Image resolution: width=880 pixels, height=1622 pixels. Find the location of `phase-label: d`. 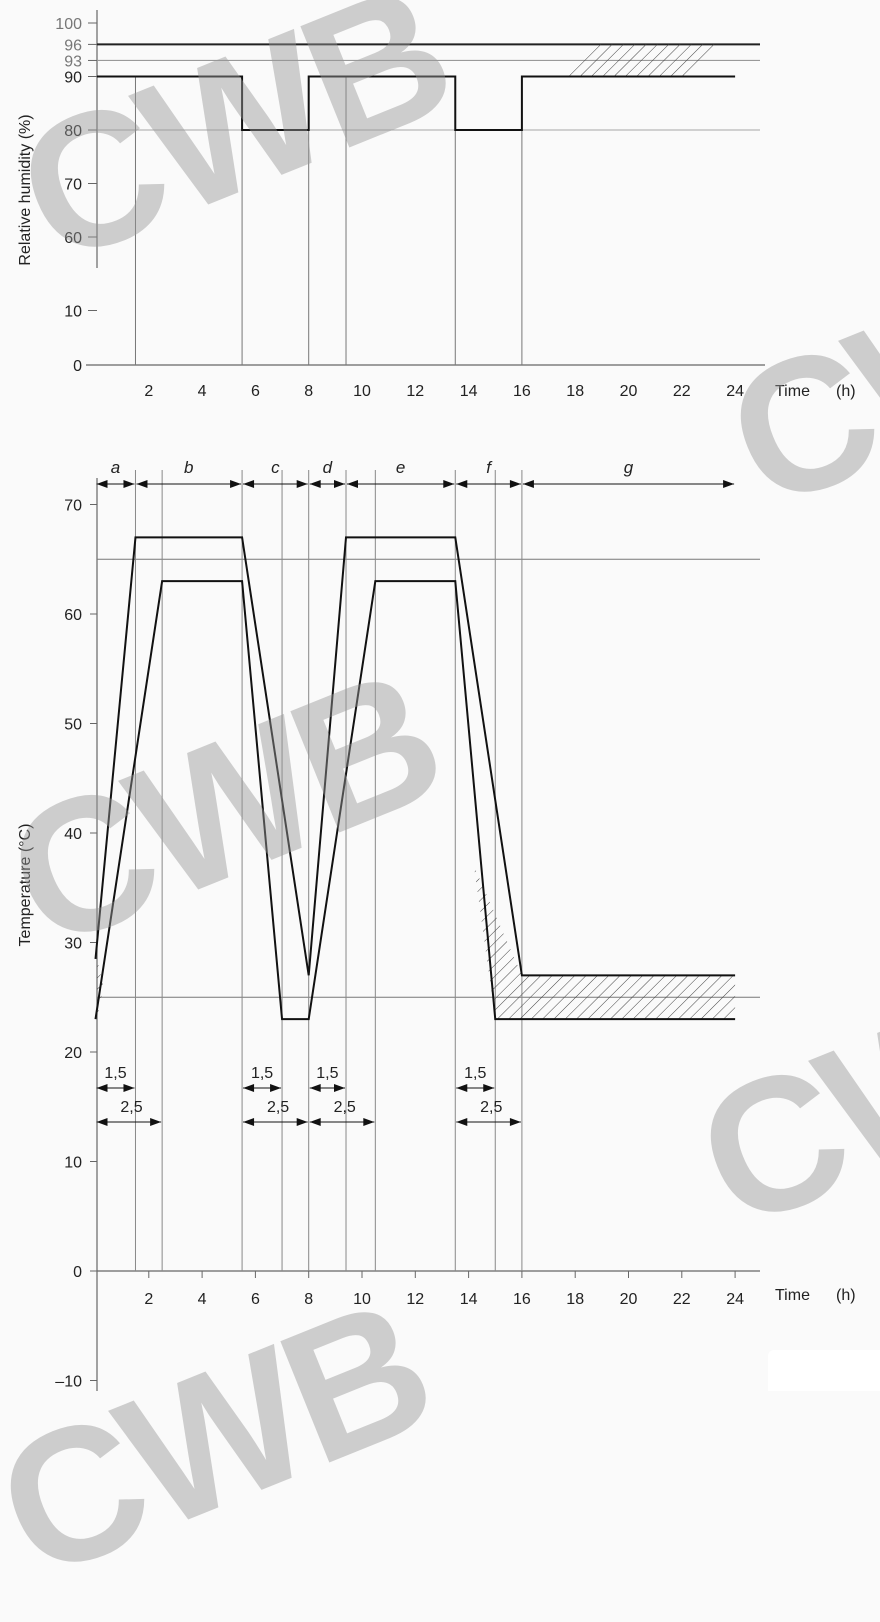

phase-label: d is located at coordinates (328, 467).